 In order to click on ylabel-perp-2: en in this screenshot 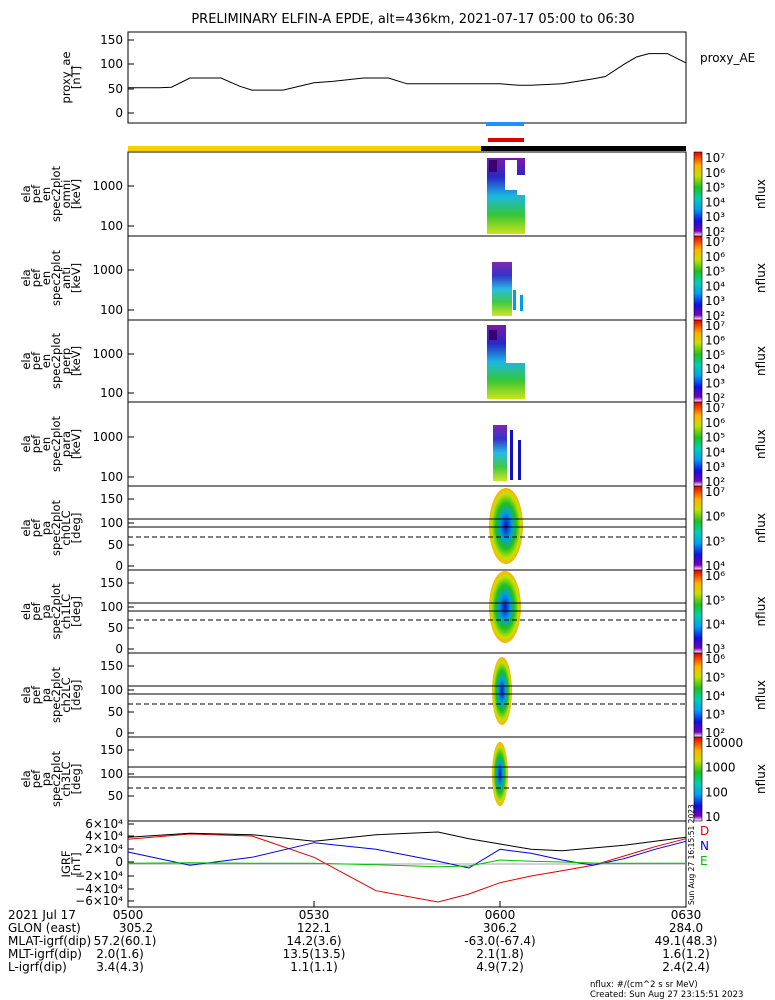, I will do `click(46, 361)`.